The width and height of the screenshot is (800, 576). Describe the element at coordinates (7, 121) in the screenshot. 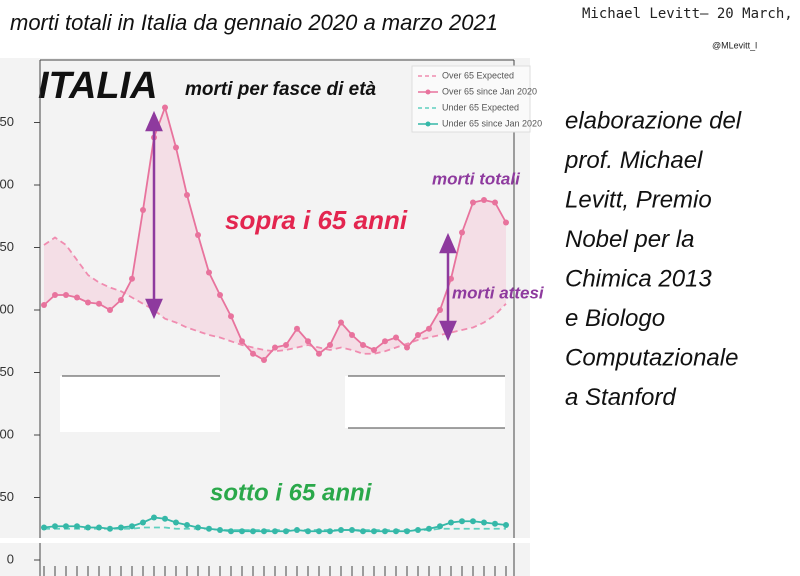

I see `y-tick-label: 350` at that location.